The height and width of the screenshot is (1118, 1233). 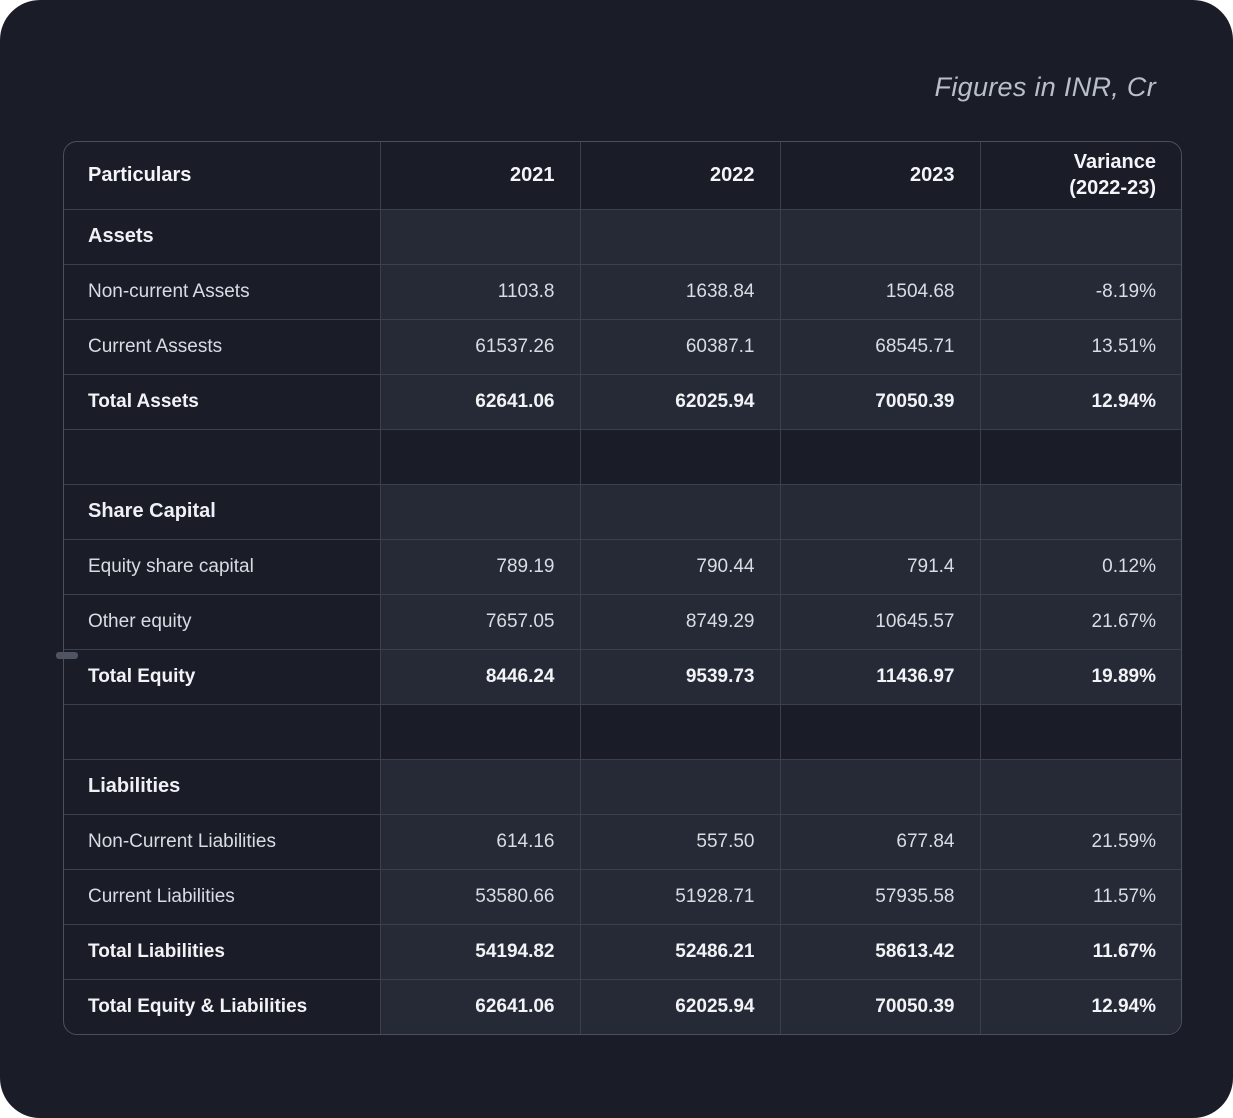 I want to click on cell-2021: 789.19, so click(x=480, y=566).